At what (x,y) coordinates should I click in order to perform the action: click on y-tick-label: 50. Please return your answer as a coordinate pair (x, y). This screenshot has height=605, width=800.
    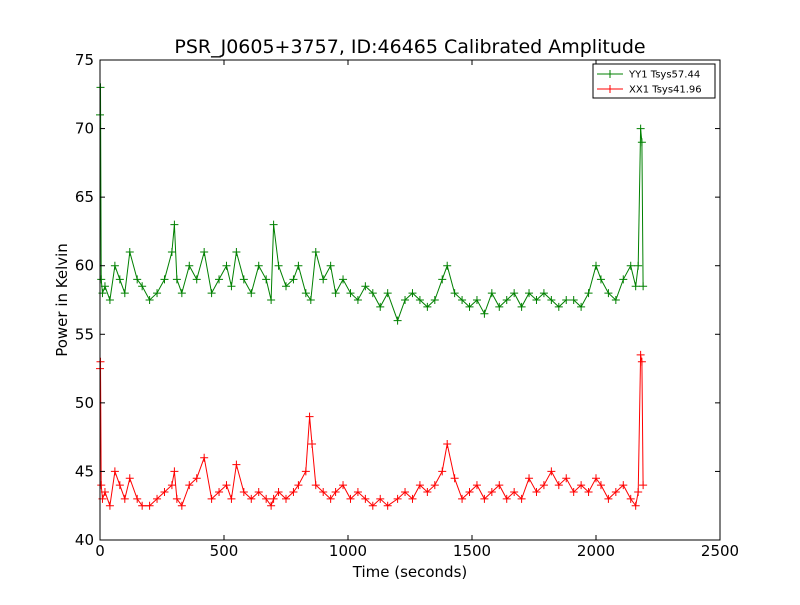
    Looking at the image, I should click on (84, 403).